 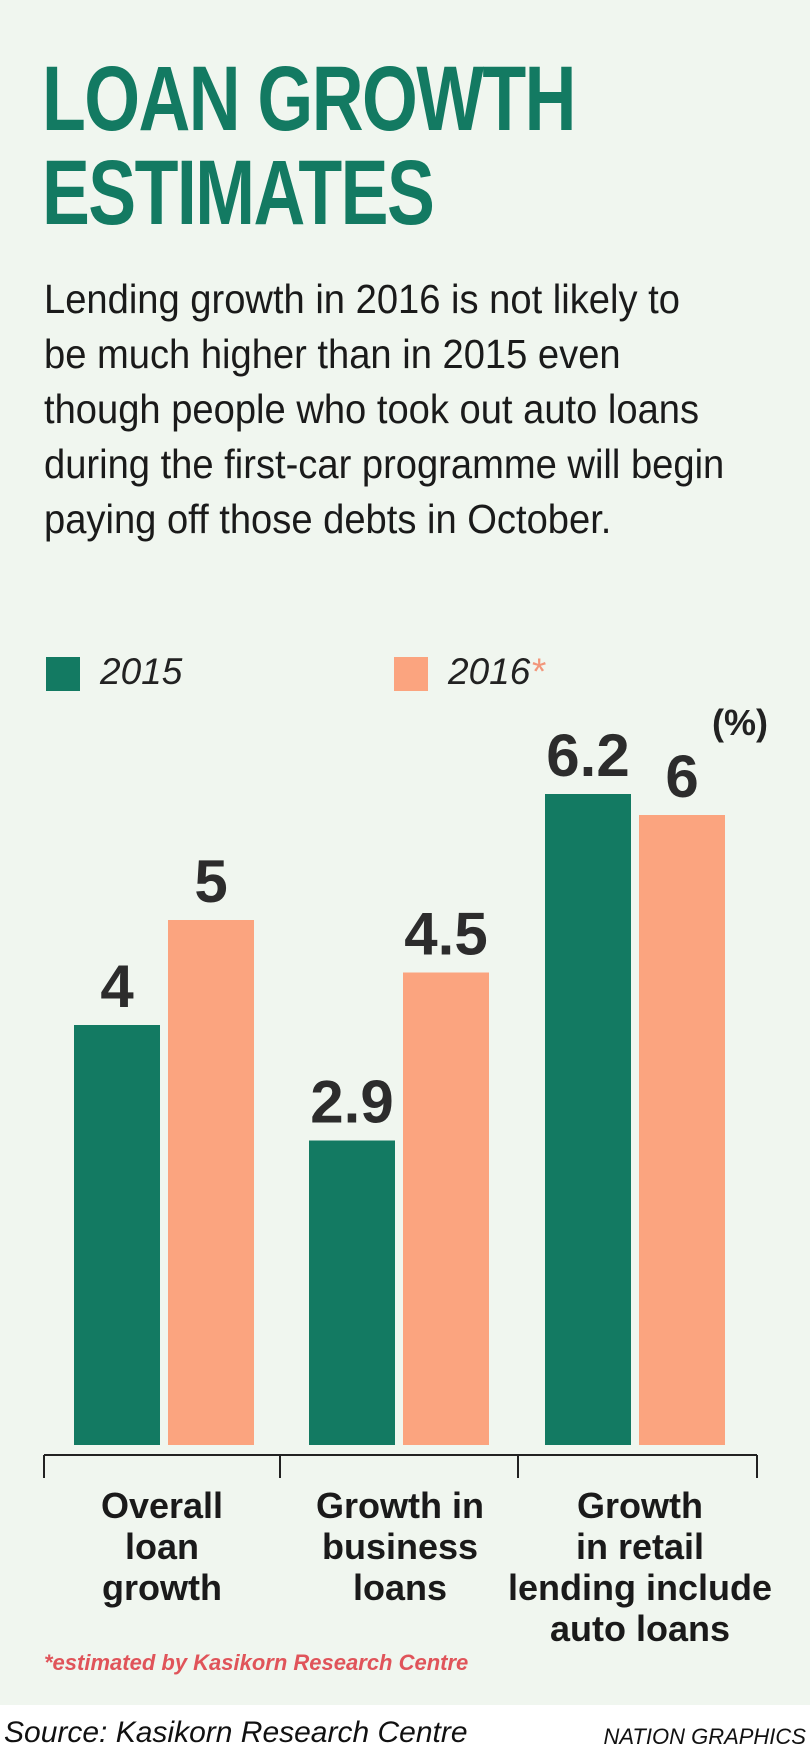 I want to click on category-label-line: in retail, so click(x=640, y=1546).